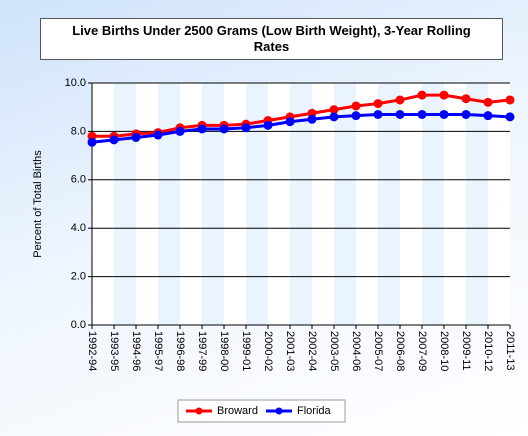 Image resolution: width=528 pixels, height=436 pixels. I want to click on x-tick-label: 1998-00, so click(224, 351).